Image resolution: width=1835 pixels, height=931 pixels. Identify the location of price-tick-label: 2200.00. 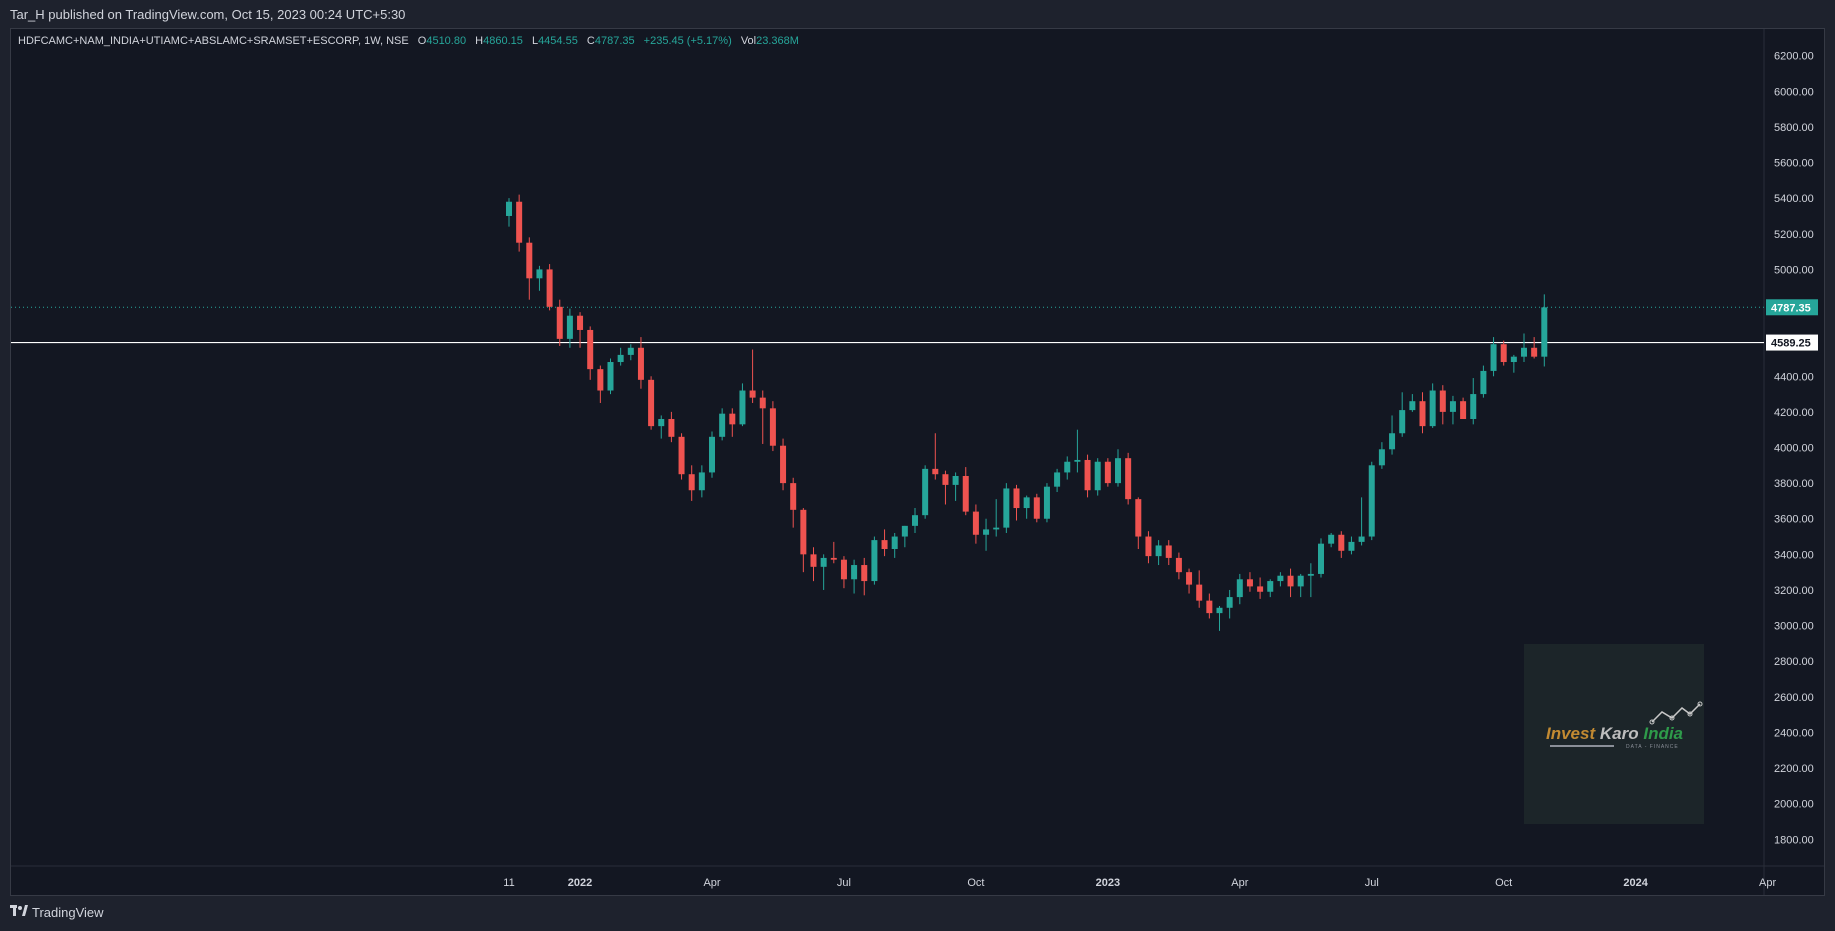
(1794, 769).